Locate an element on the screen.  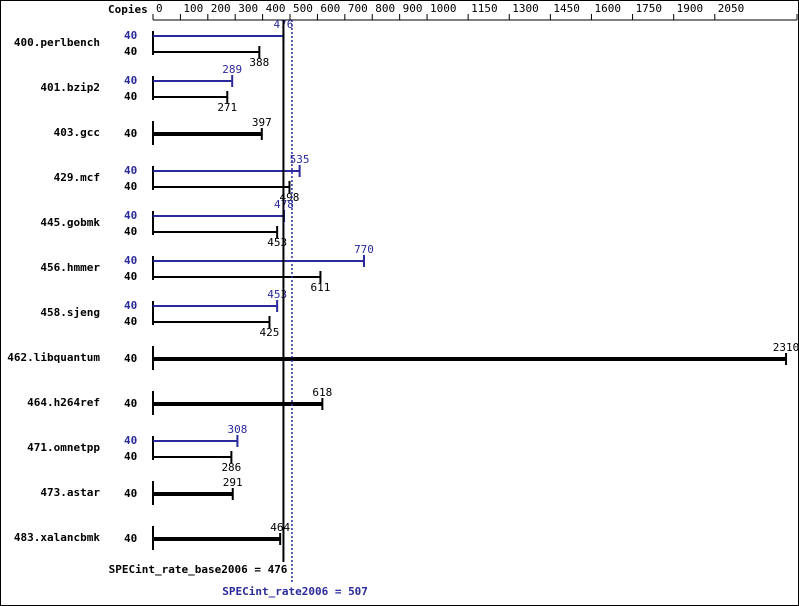
value-label: 397 is located at coordinates (262, 122).